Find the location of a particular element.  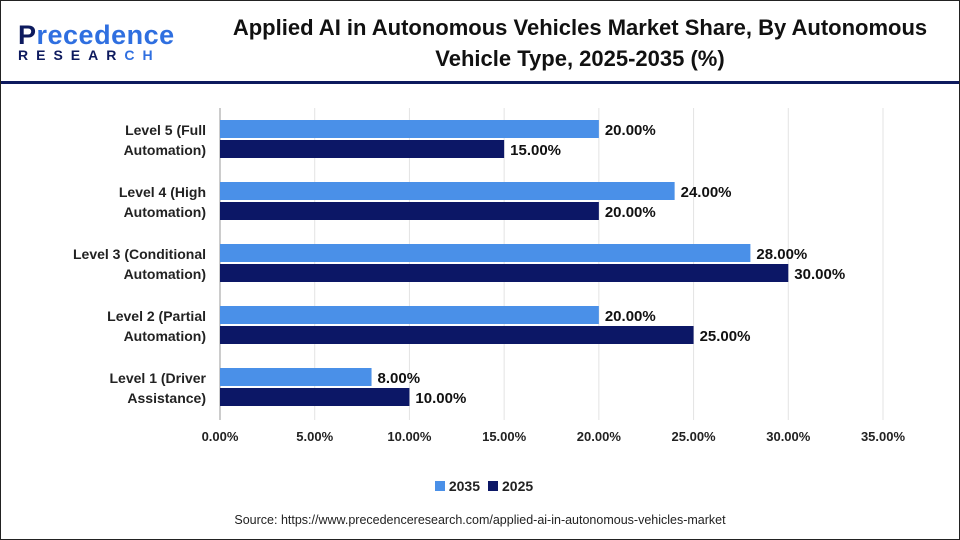

category-label: Level 3 (Conditional is located at coordinates (139, 254).